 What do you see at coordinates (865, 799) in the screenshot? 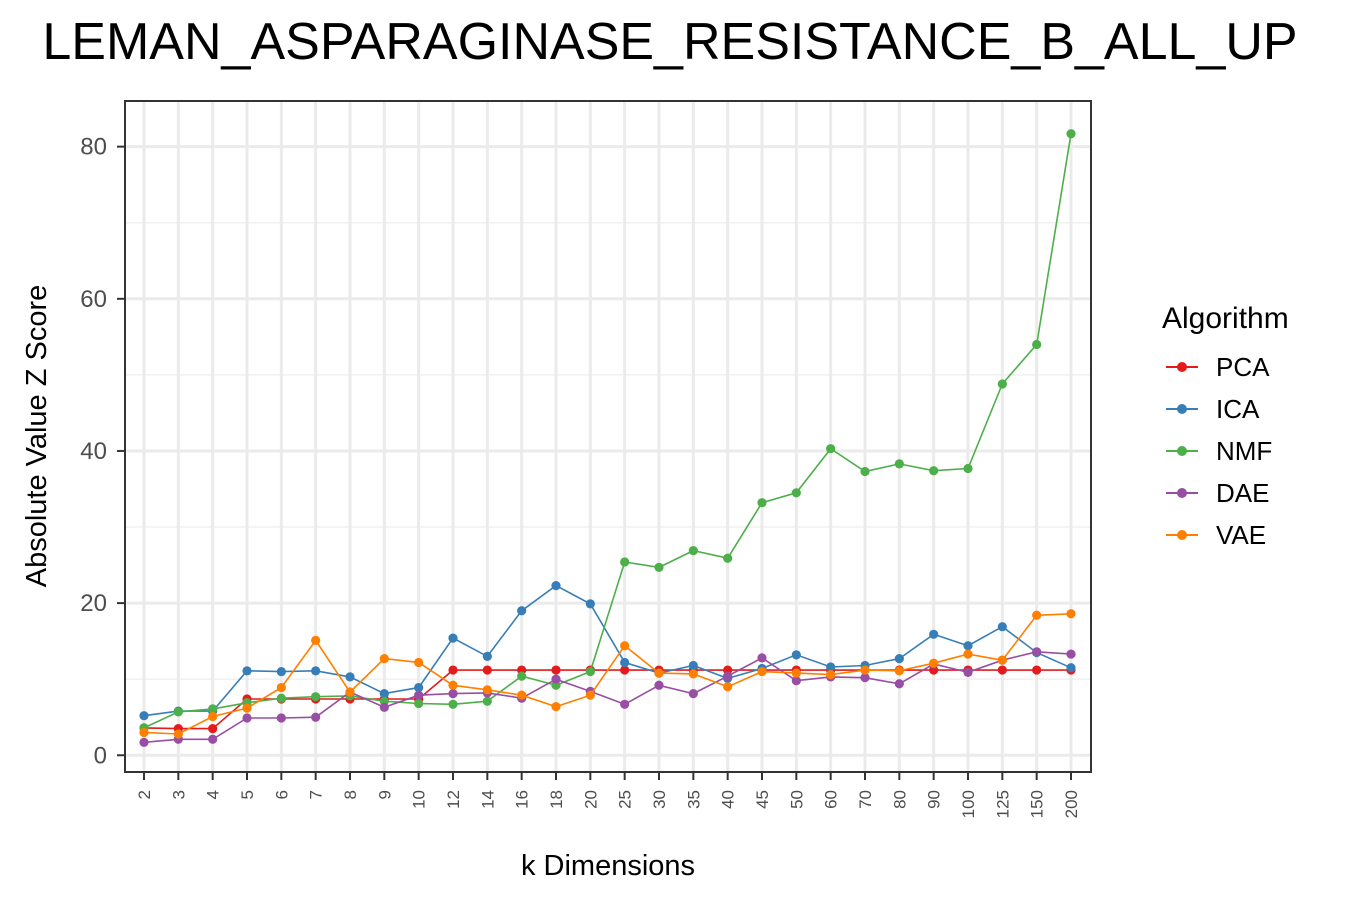
I see `x-tick-label: 70` at bounding box center [865, 799].